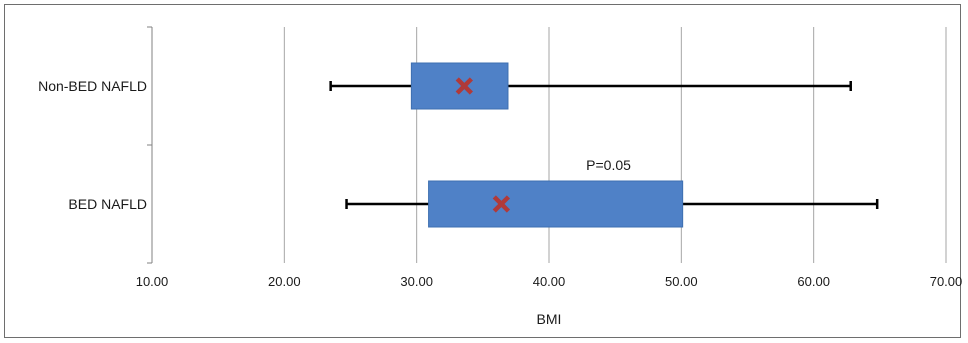  Describe the element at coordinates (416, 281) in the screenshot. I see `x-tick-label: 30.00` at that location.